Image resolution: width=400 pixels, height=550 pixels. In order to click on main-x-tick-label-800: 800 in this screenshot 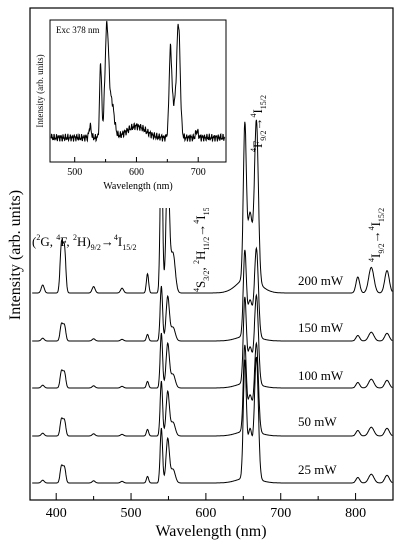, I will do `click(355, 513)`.